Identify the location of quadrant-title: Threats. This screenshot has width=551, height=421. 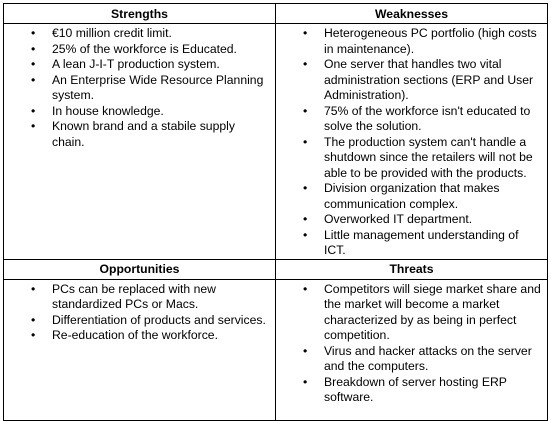
(411, 269).